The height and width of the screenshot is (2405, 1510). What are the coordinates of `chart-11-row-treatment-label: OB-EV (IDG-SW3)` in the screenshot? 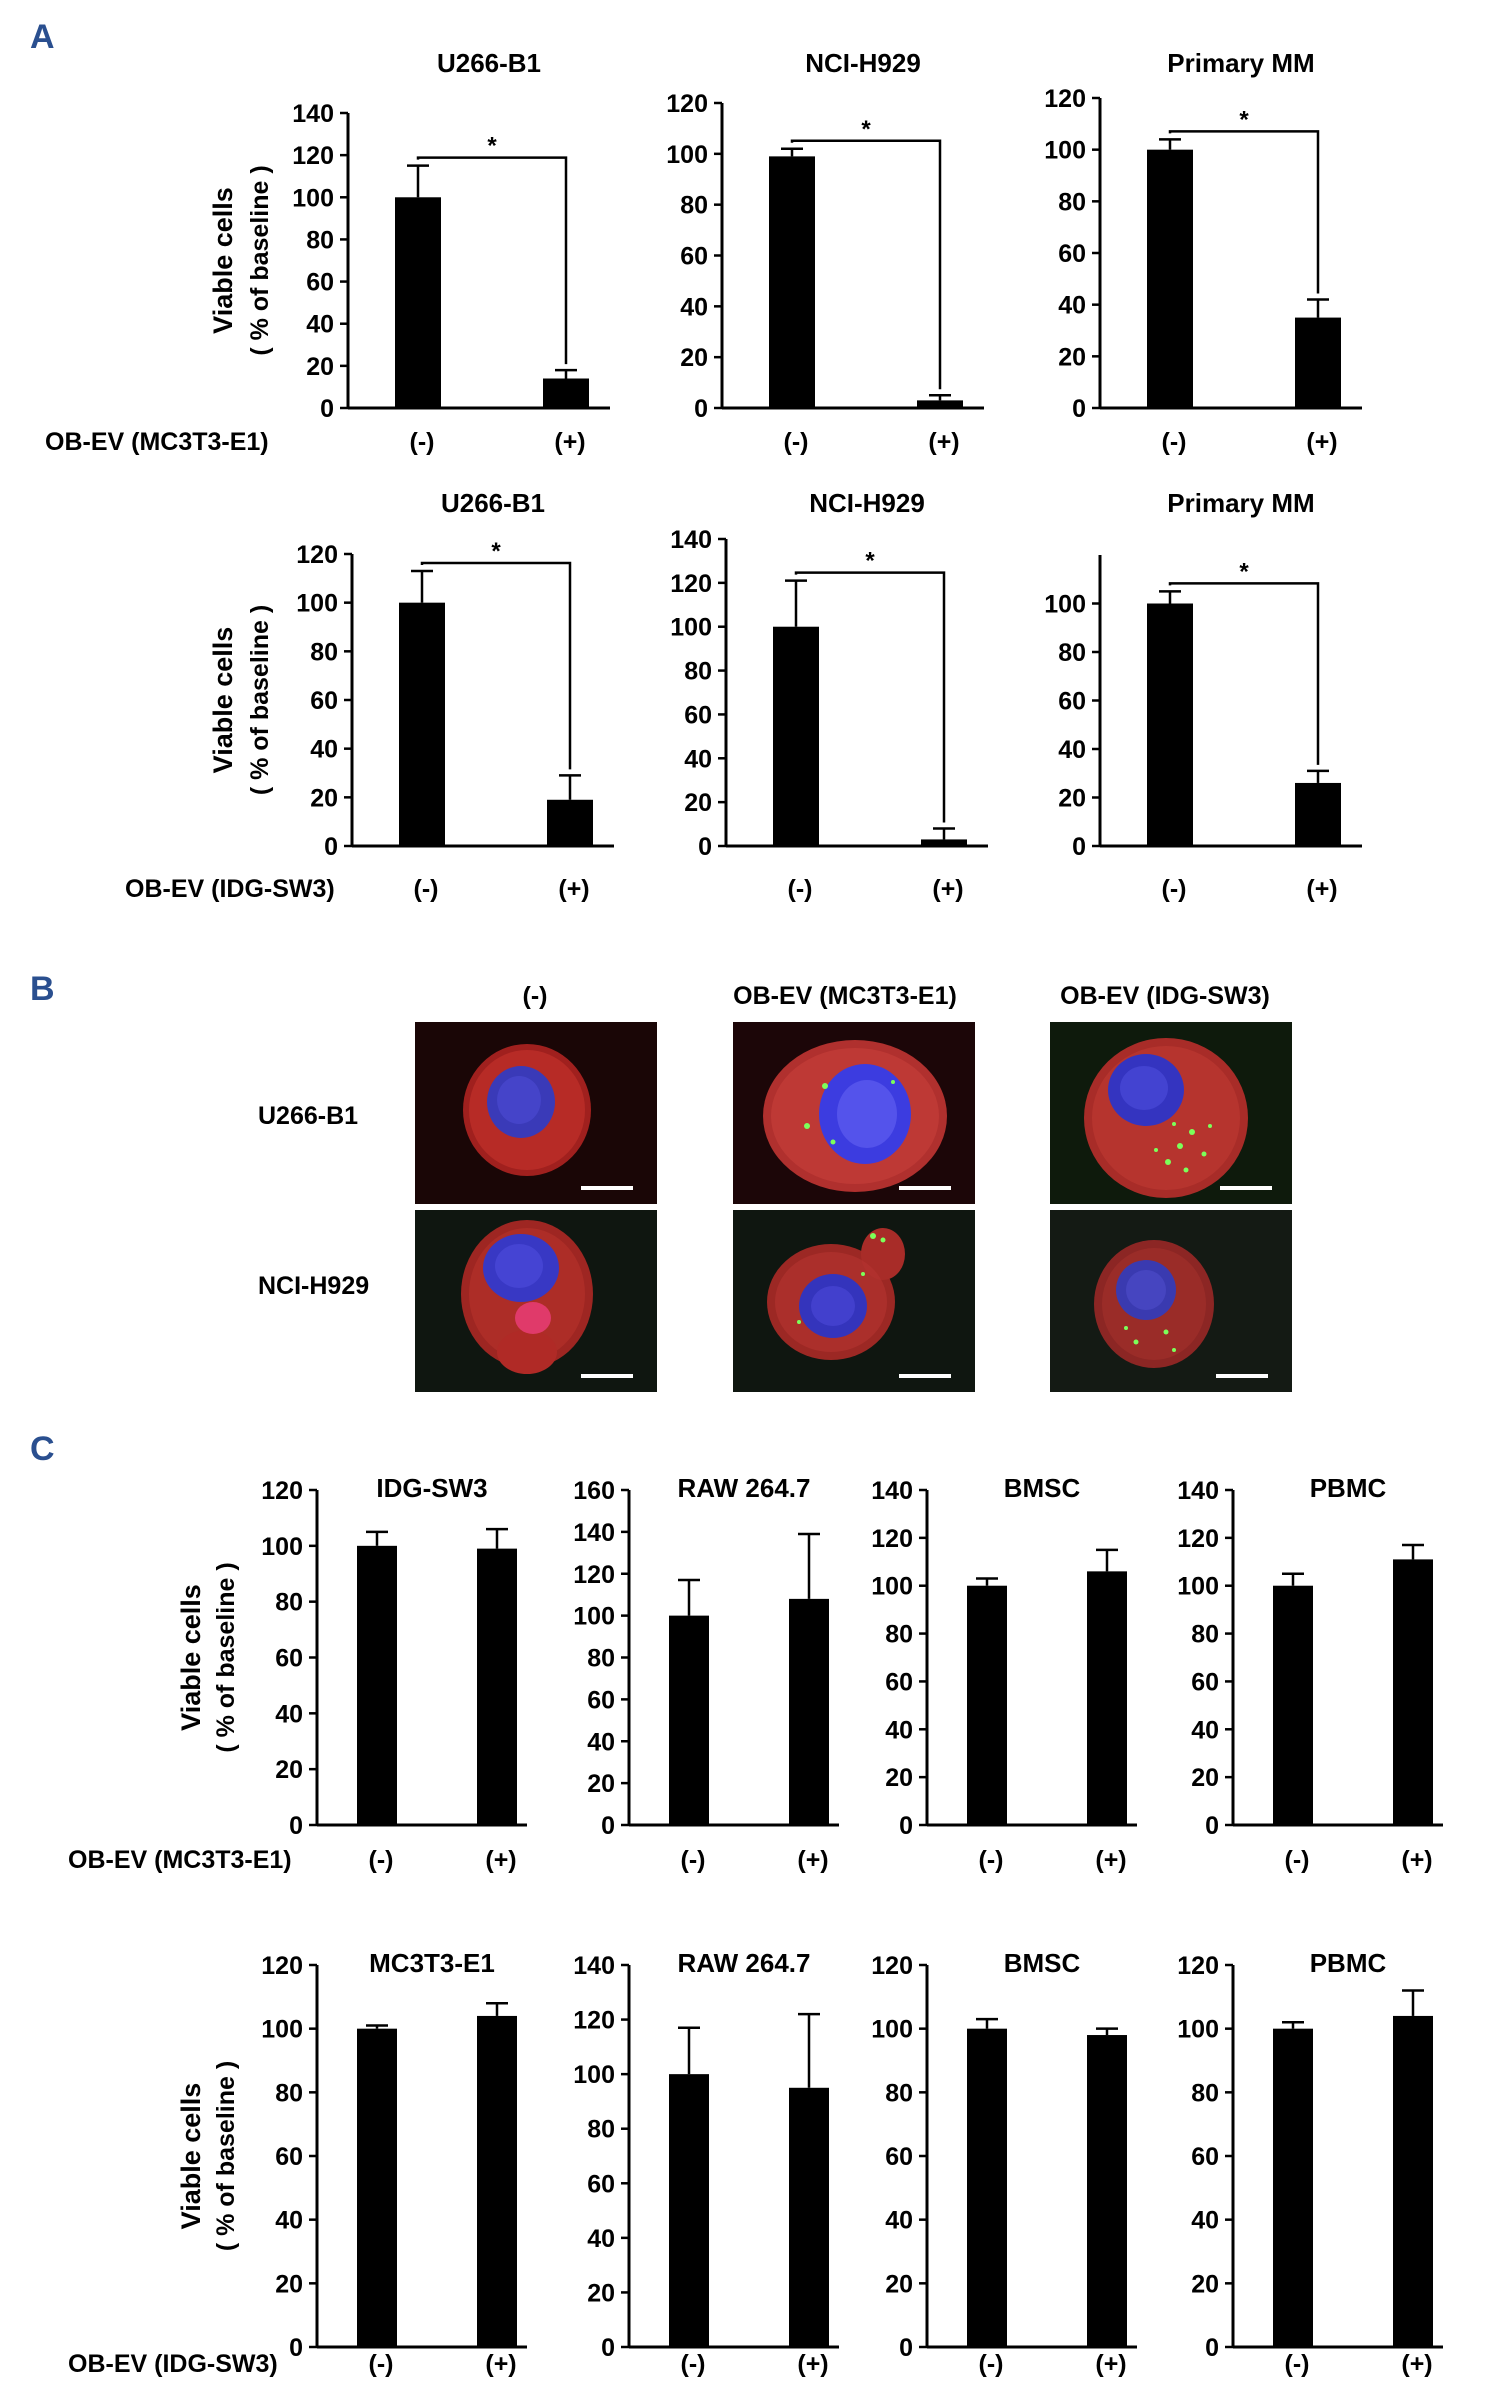 It's located at (173, 2364).